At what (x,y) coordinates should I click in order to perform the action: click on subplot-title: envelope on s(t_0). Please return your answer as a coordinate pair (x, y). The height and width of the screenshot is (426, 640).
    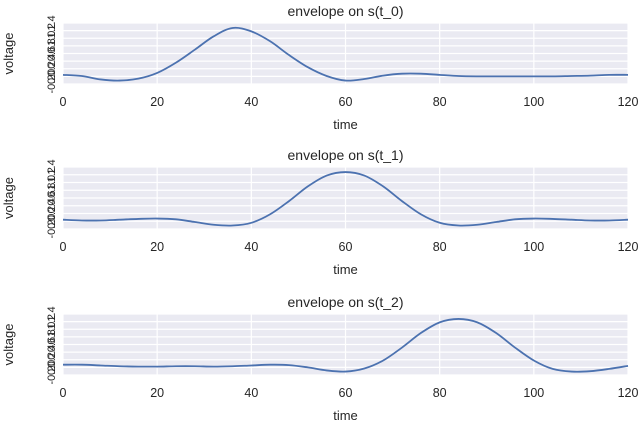
    Looking at the image, I should click on (346, 11).